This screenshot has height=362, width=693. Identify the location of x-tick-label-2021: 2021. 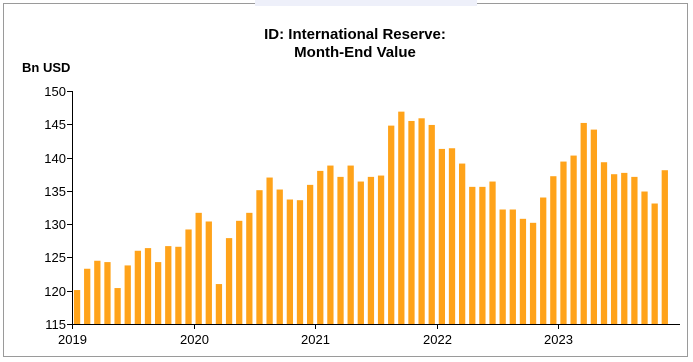
(315, 339).